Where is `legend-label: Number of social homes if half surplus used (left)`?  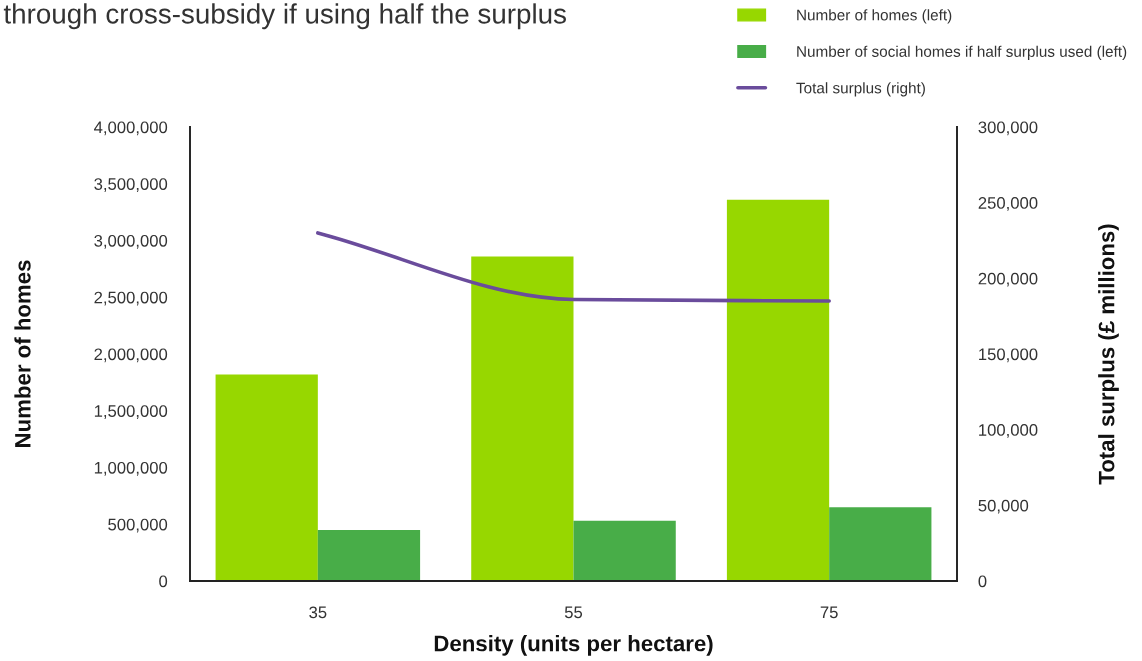
legend-label: Number of social homes if half surplus used (left) is located at coordinates (962, 52).